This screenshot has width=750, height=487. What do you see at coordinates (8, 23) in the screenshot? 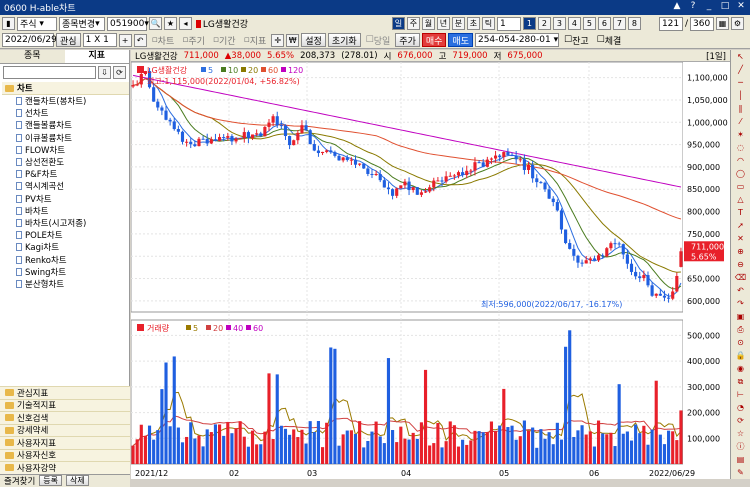
I see `chart-type-icon: ▮` at bounding box center [8, 23].